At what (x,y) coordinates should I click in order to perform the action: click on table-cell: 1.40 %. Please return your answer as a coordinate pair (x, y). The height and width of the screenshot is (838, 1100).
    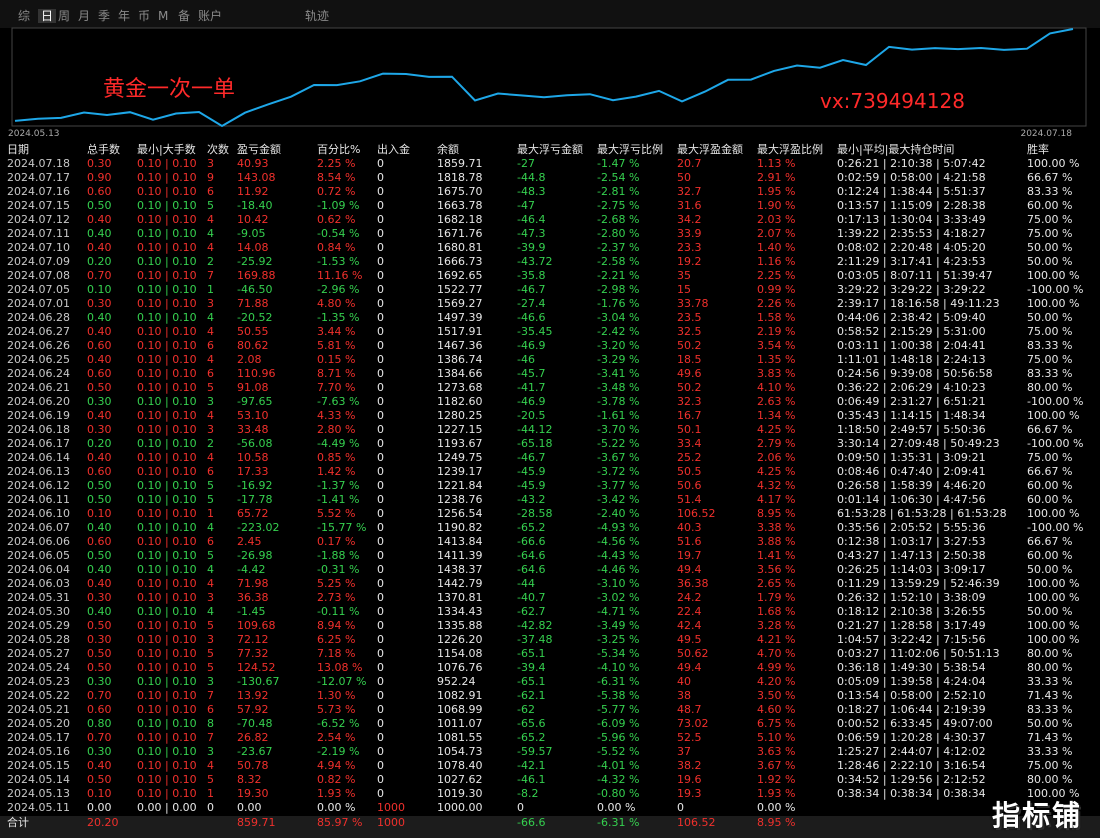
    Looking at the image, I should click on (776, 247).